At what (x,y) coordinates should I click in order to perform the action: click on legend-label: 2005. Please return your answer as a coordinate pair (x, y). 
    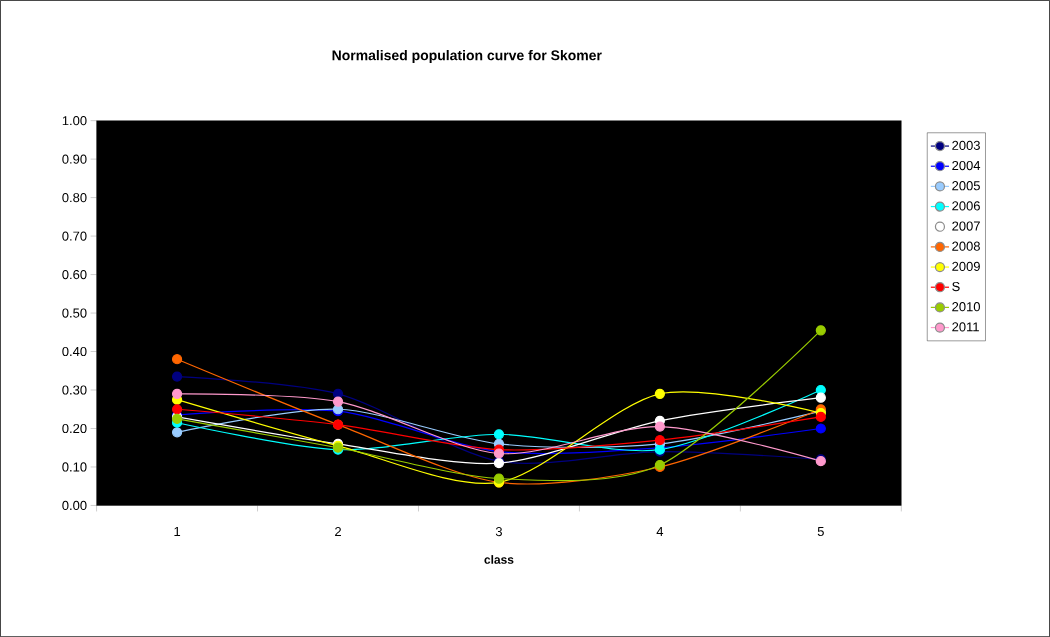
    Looking at the image, I should click on (966, 186).